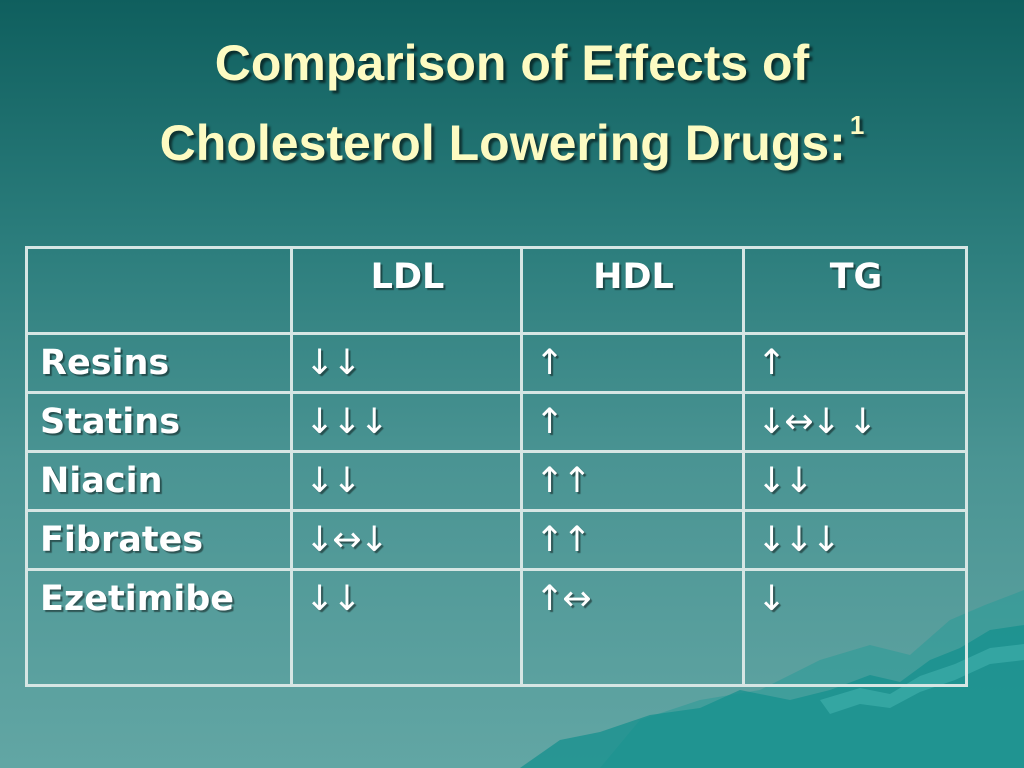  What do you see at coordinates (632, 627) in the screenshot?
I see `hdl-effect: ↑↔` at bounding box center [632, 627].